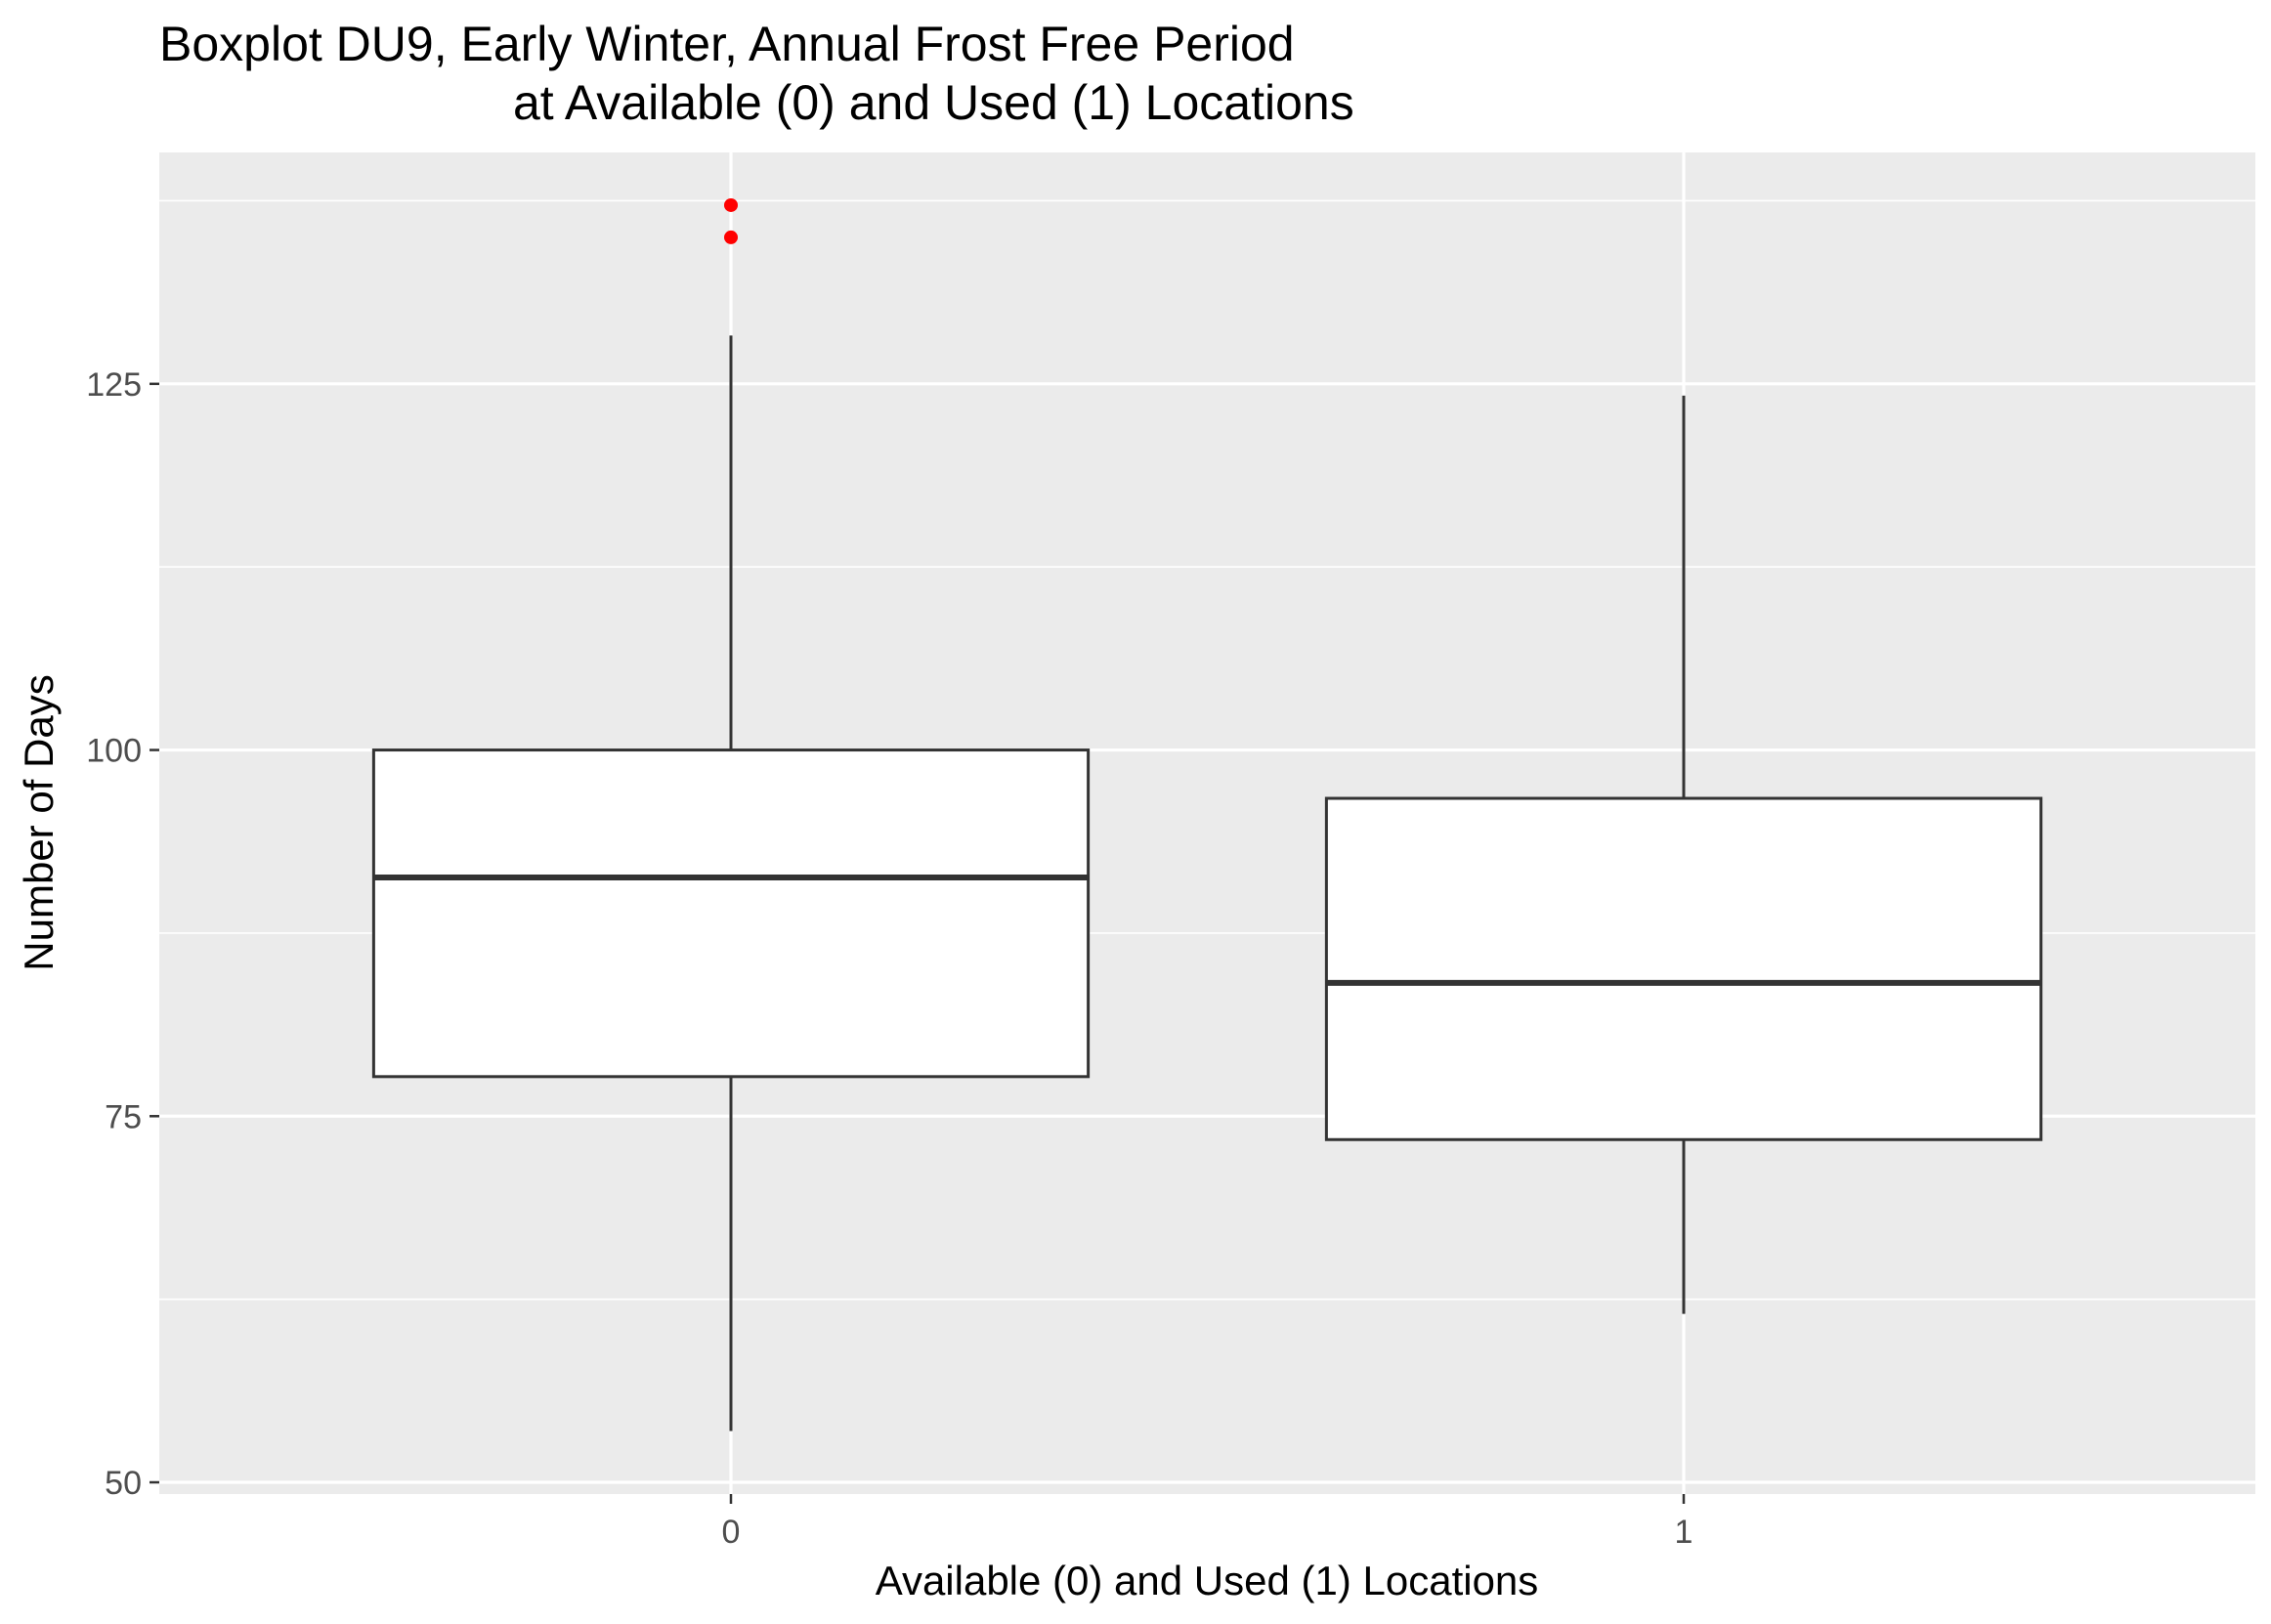 This screenshot has height=1624, width=2271. Describe the element at coordinates (39, 822) in the screenshot. I see `y-axis-title: Number of Days` at that location.